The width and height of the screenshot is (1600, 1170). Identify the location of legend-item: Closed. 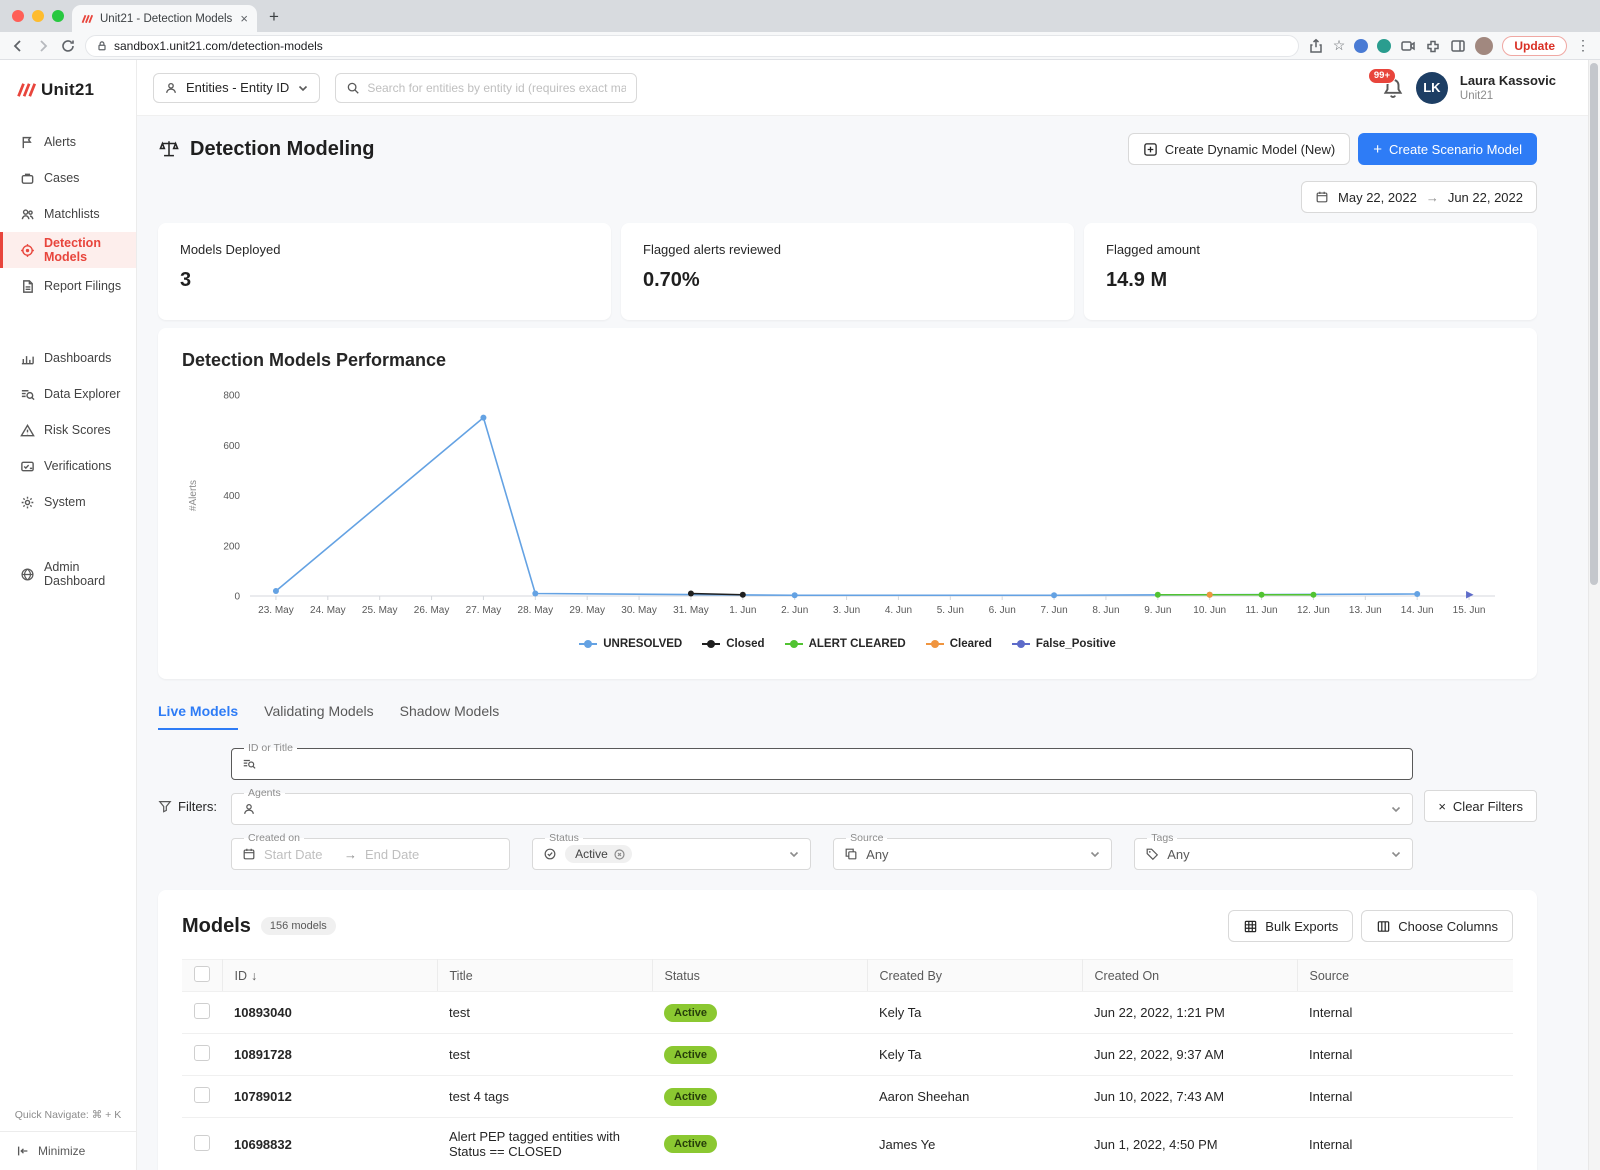
(733, 644).